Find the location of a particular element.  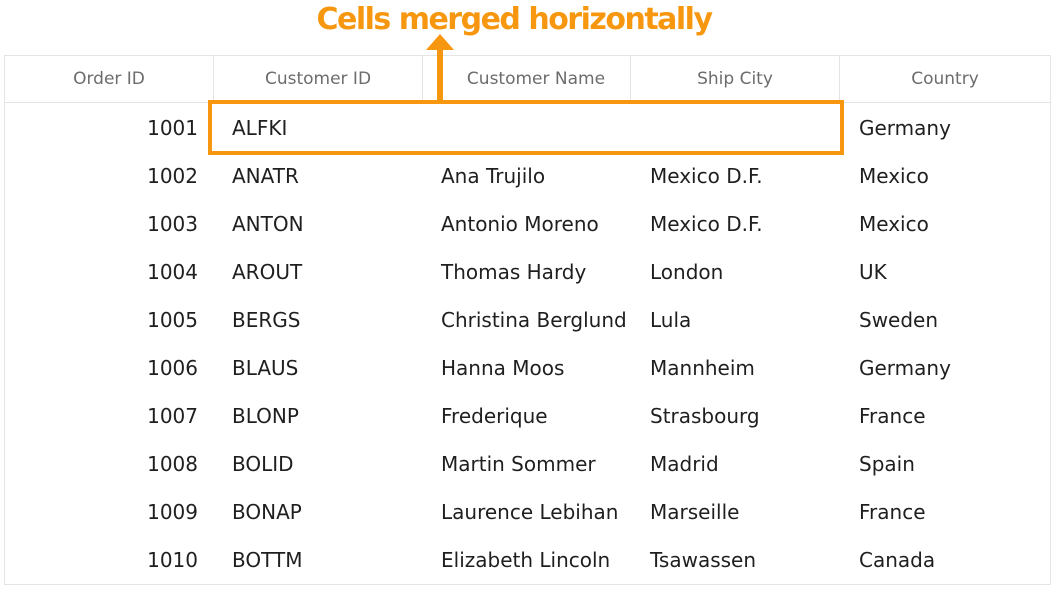

cell-customer-id: BONAP is located at coordinates (267, 512).